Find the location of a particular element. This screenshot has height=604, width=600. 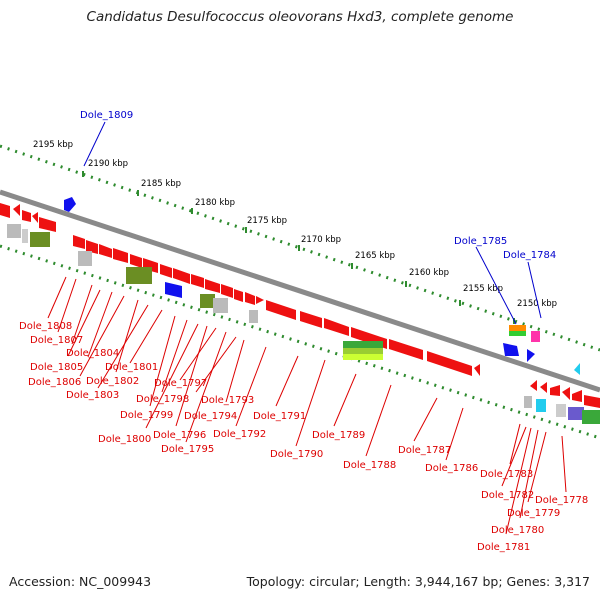

scale-label: 2170 kbp is located at coordinates (321, 240).